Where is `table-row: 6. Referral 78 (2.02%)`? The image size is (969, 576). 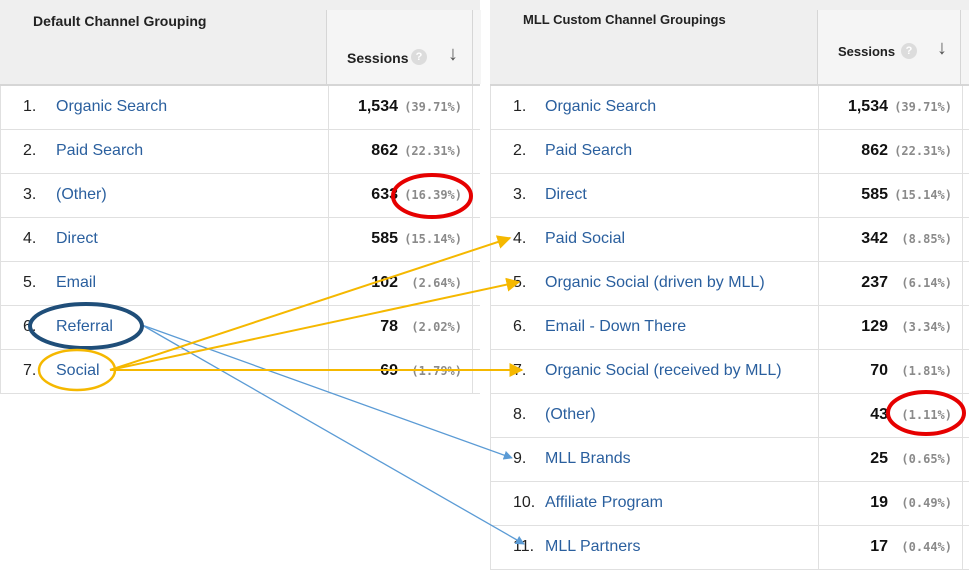
table-row: 6. Referral 78 (2.02%) is located at coordinates (240, 328).